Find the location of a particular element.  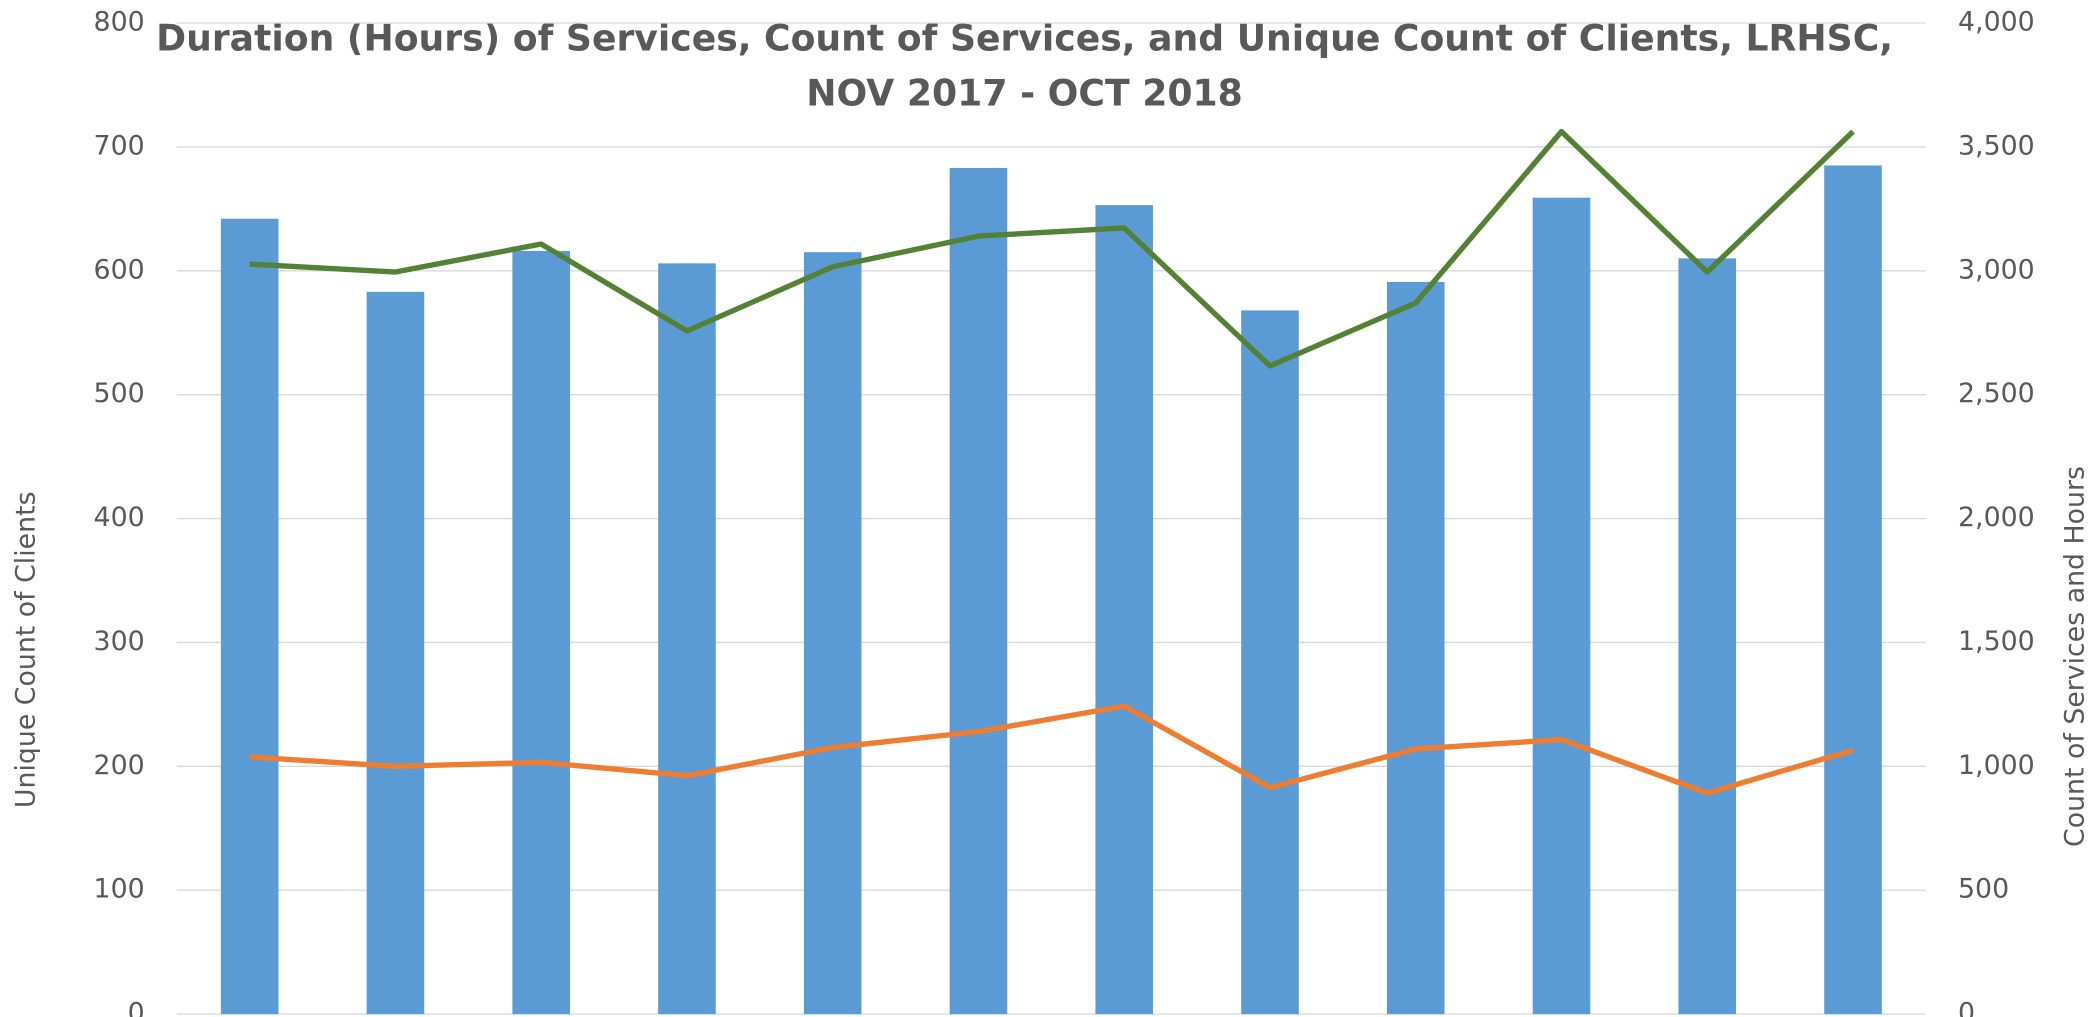

y2-tick-label: 4,000 is located at coordinates (1996, 22).